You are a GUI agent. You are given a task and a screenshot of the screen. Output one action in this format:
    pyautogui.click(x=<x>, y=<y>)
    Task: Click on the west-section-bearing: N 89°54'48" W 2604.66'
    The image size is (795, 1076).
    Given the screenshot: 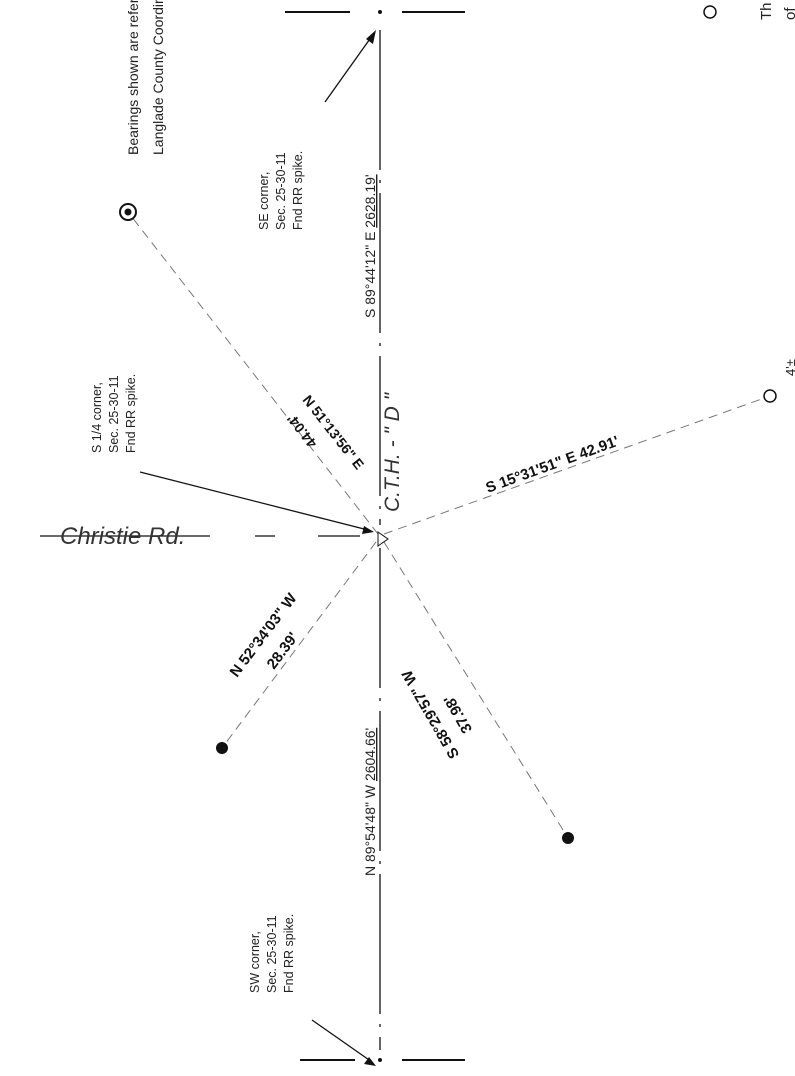 What is the action you would take?
    pyautogui.click(x=370, y=802)
    